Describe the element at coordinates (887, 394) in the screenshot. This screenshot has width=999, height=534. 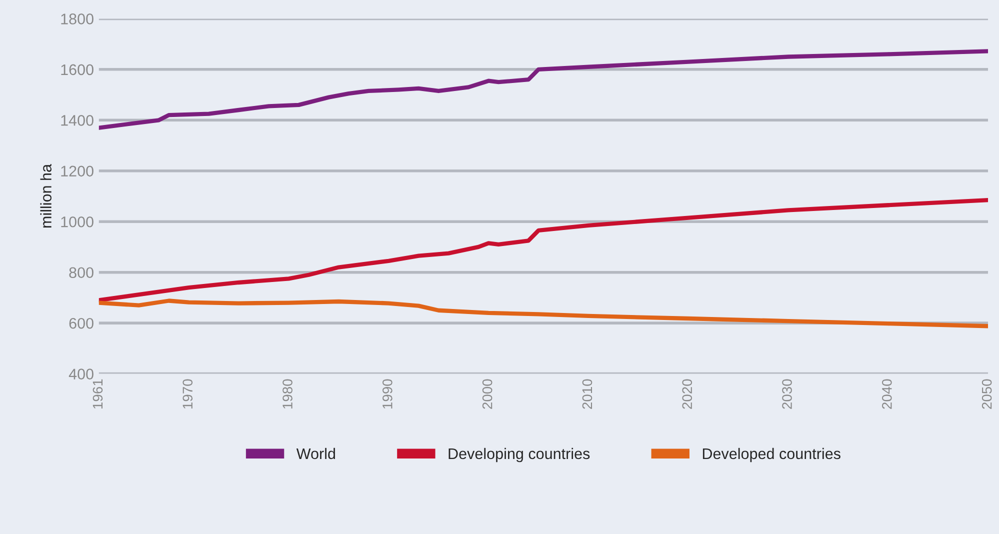
I see `x-tick-label: 2040` at that location.